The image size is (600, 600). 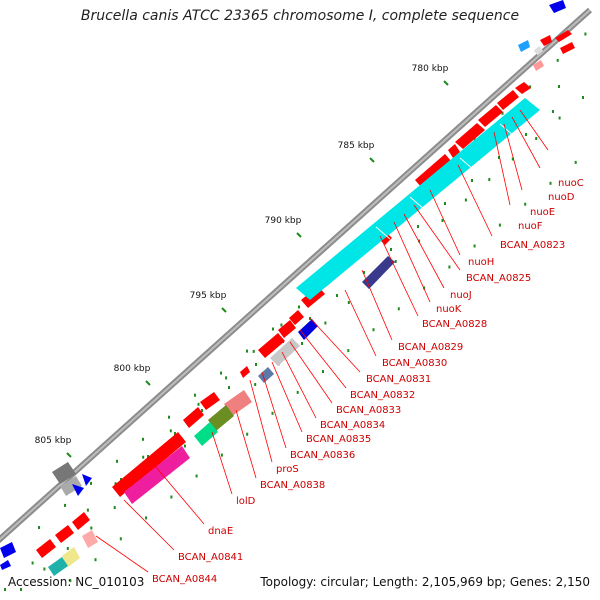 What do you see at coordinates (46, 516) in the screenshot?
I see `misc-features-left` at bounding box center [46, 516].